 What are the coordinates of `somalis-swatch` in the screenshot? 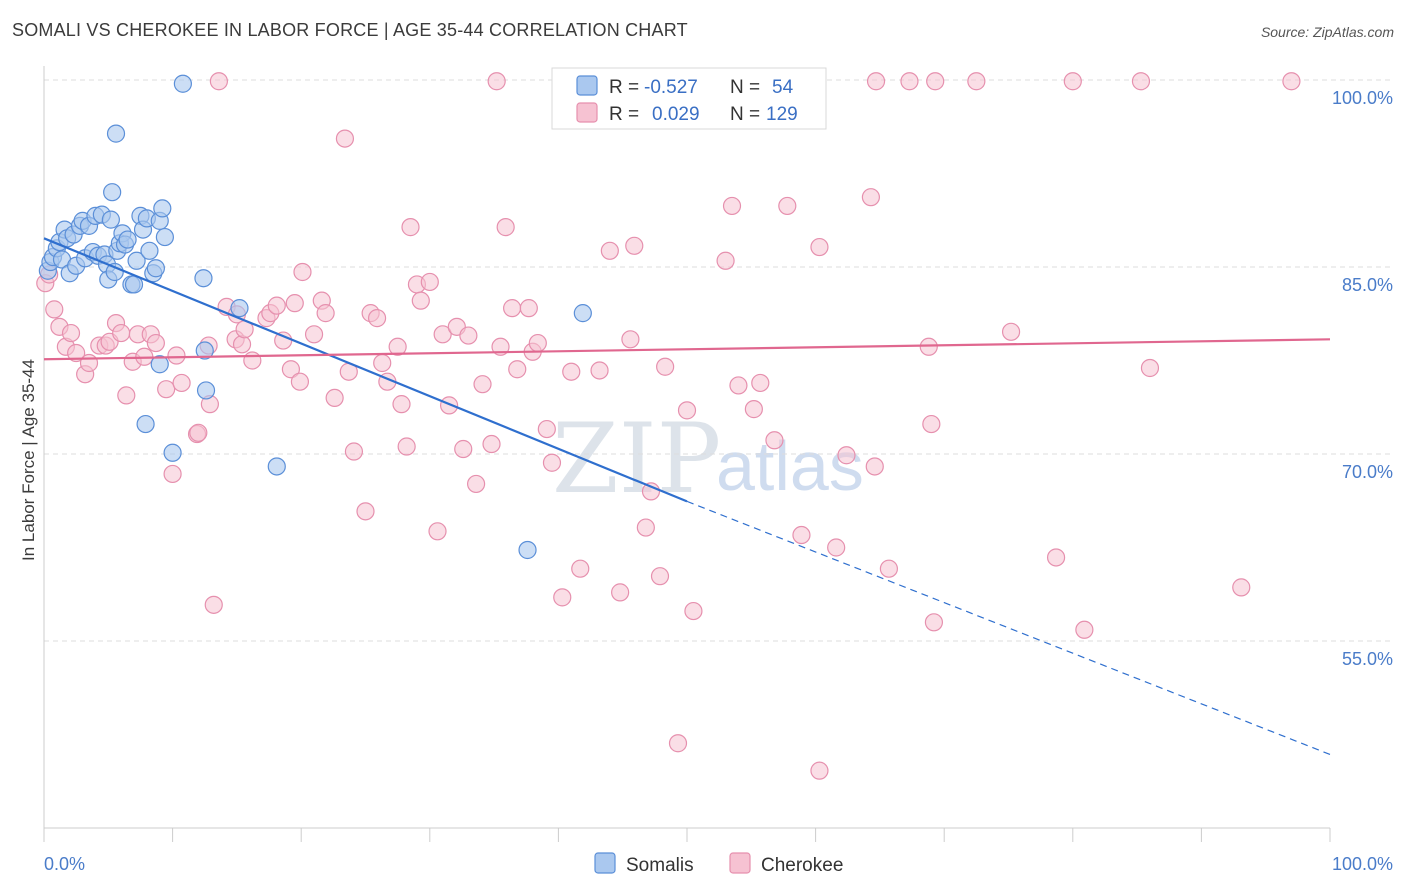 It's located at (587, 85).